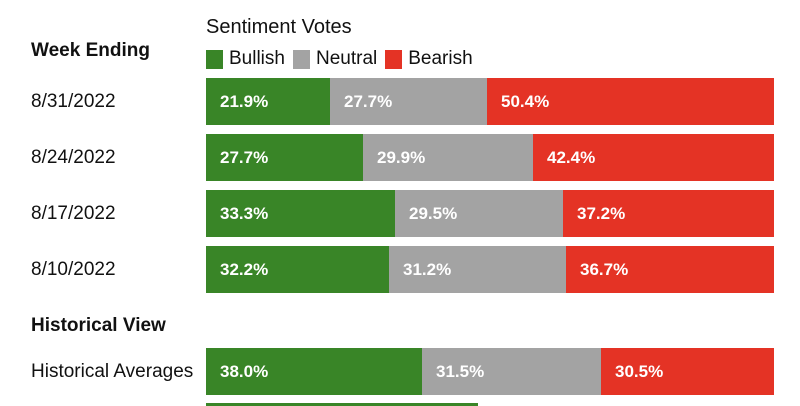 The height and width of the screenshot is (406, 800). I want to click on bar-segment-bullish: 27.7%, so click(284, 157).